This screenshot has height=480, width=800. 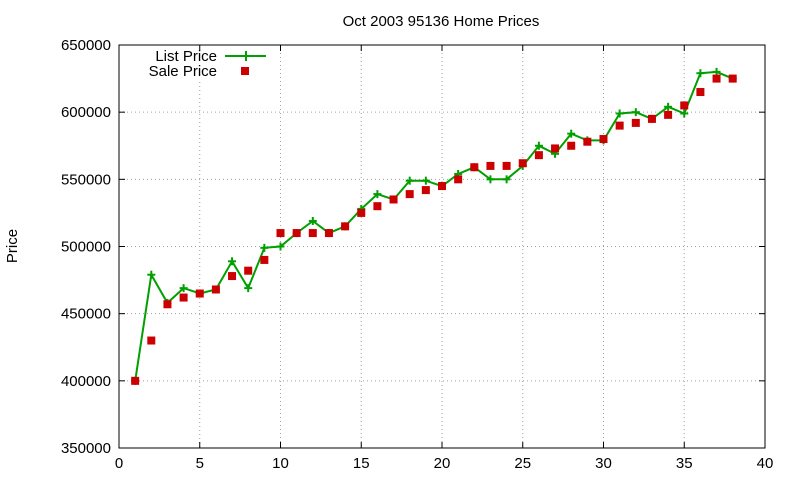 What do you see at coordinates (119, 463) in the screenshot?
I see `x-tick-label: 0` at bounding box center [119, 463].